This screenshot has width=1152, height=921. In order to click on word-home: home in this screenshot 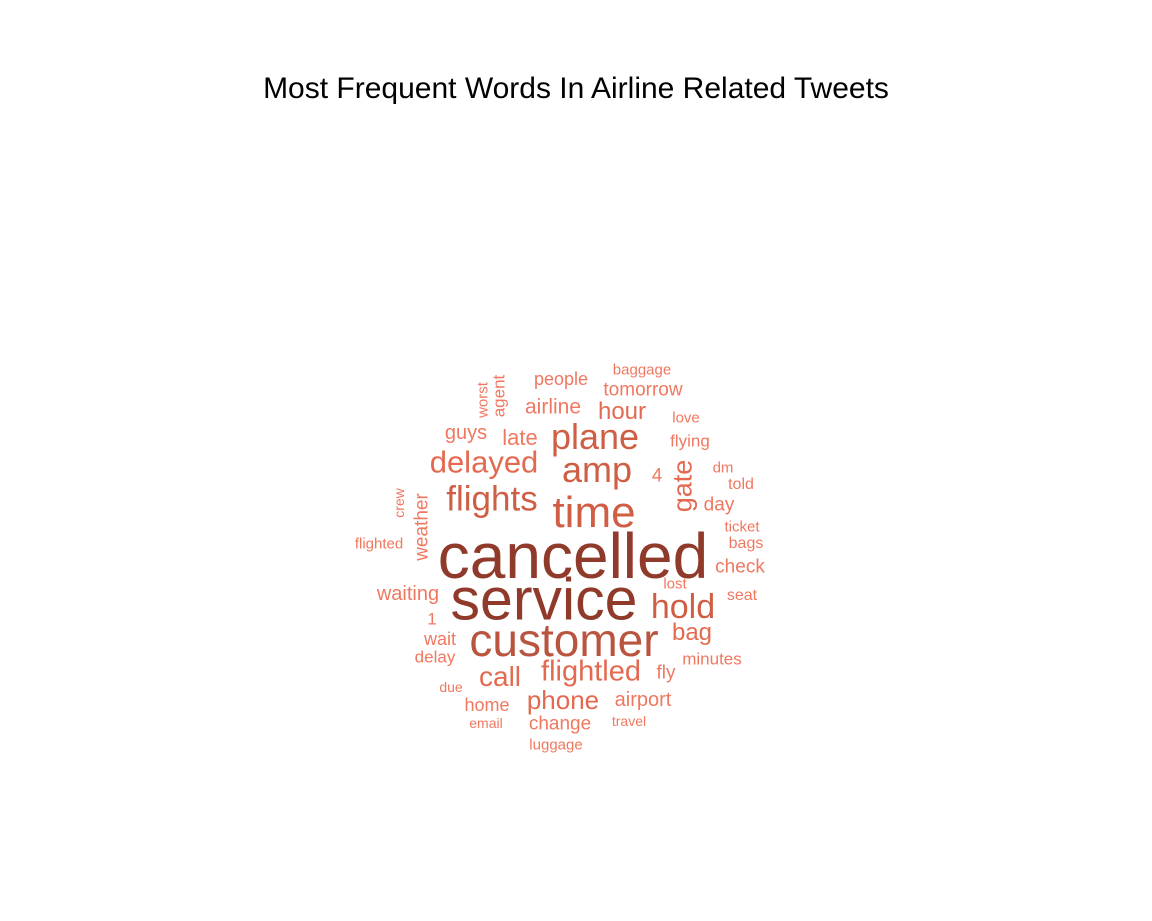, I will do `click(487, 705)`.